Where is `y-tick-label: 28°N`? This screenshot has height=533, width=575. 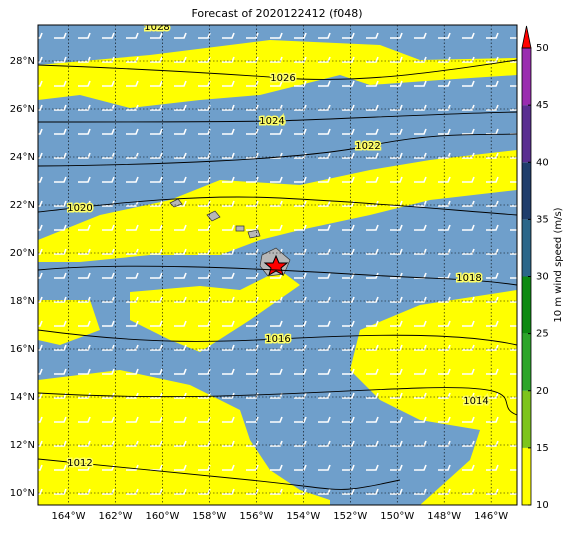 y-tick-label: 28°N is located at coordinates (22, 61).